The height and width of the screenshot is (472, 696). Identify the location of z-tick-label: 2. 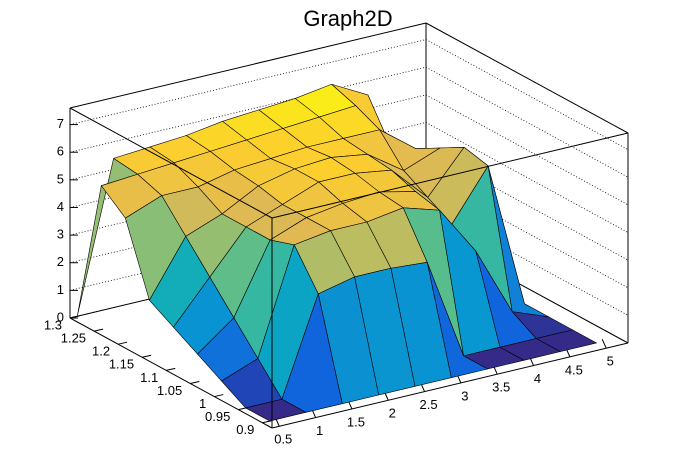
(60, 261).